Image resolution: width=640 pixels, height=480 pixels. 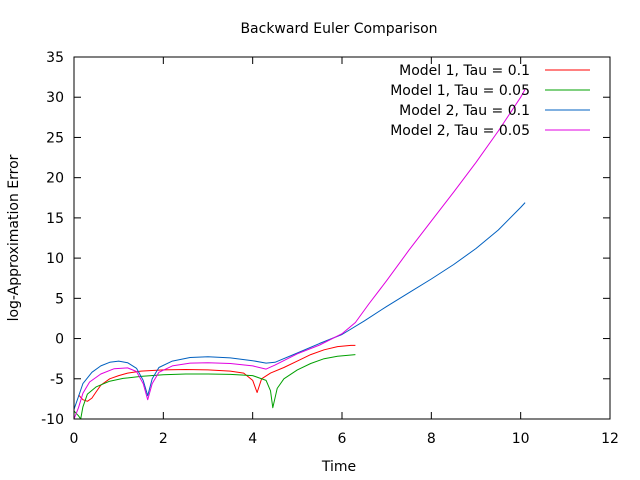 What do you see at coordinates (55, 219) in the screenshot?
I see `y-tick-label: 15` at bounding box center [55, 219].